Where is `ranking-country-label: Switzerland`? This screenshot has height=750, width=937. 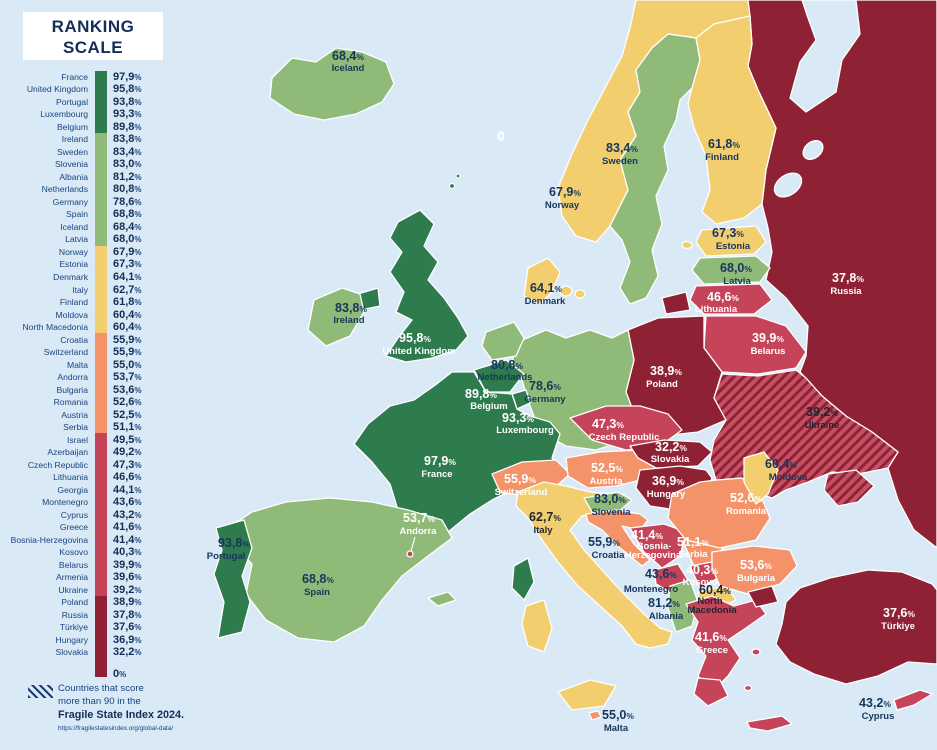
ranking-country-label: Switzerland is located at coordinates (65, 352).